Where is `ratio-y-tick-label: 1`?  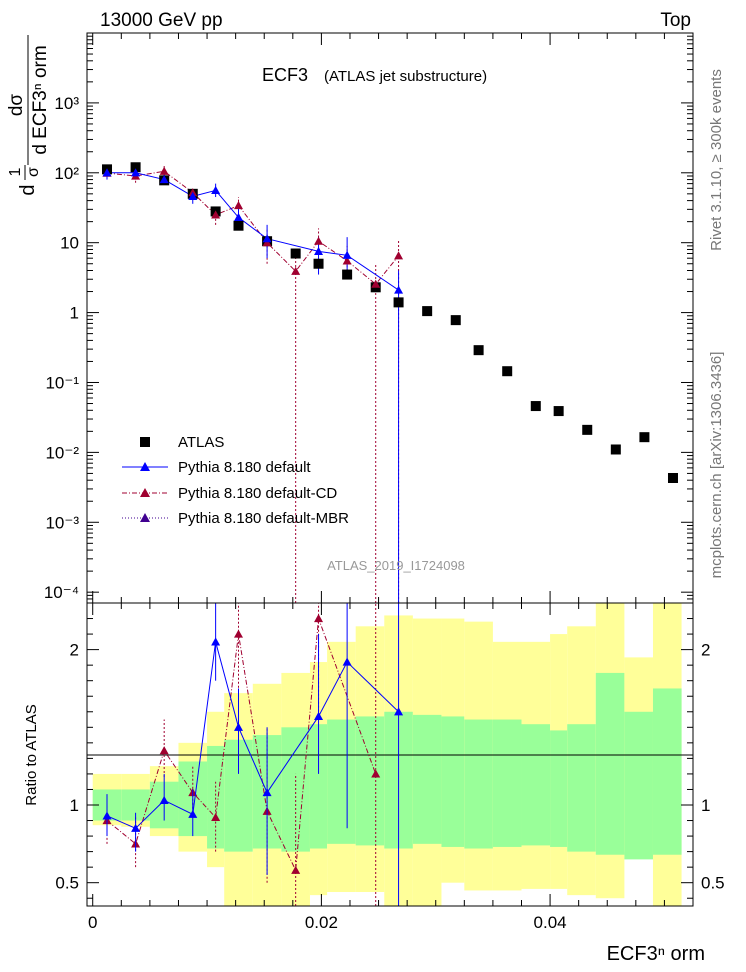
ratio-y-tick-label: 1 is located at coordinates (74, 805).